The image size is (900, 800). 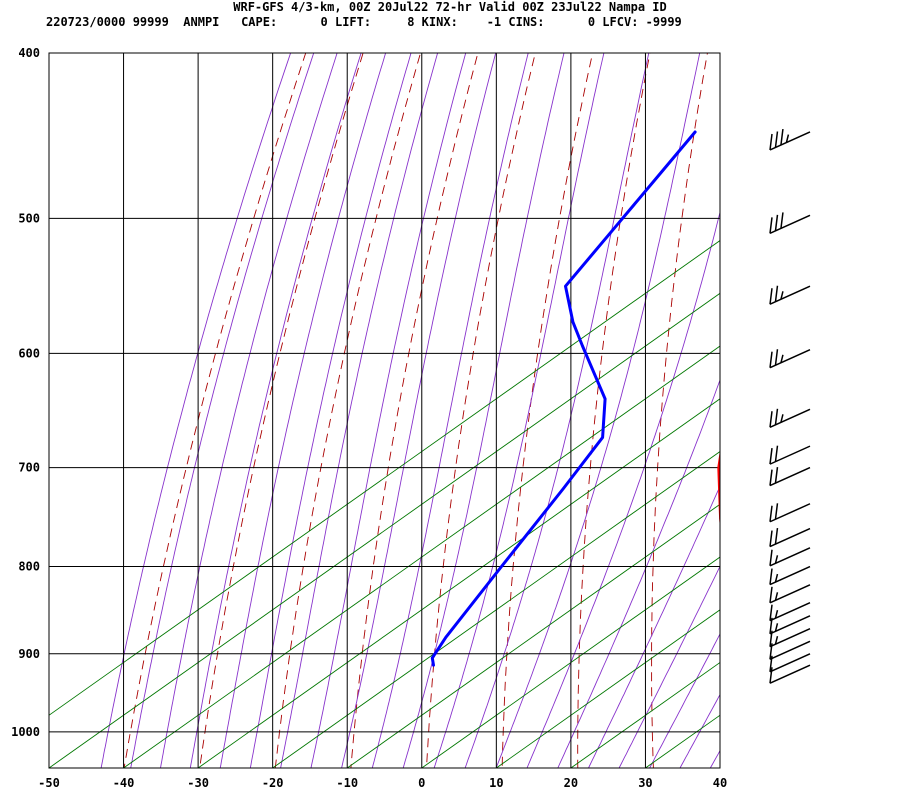 What do you see at coordinates (198, 783) in the screenshot?
I see `x-tick-label: -30` at bounding box center [198, 783].